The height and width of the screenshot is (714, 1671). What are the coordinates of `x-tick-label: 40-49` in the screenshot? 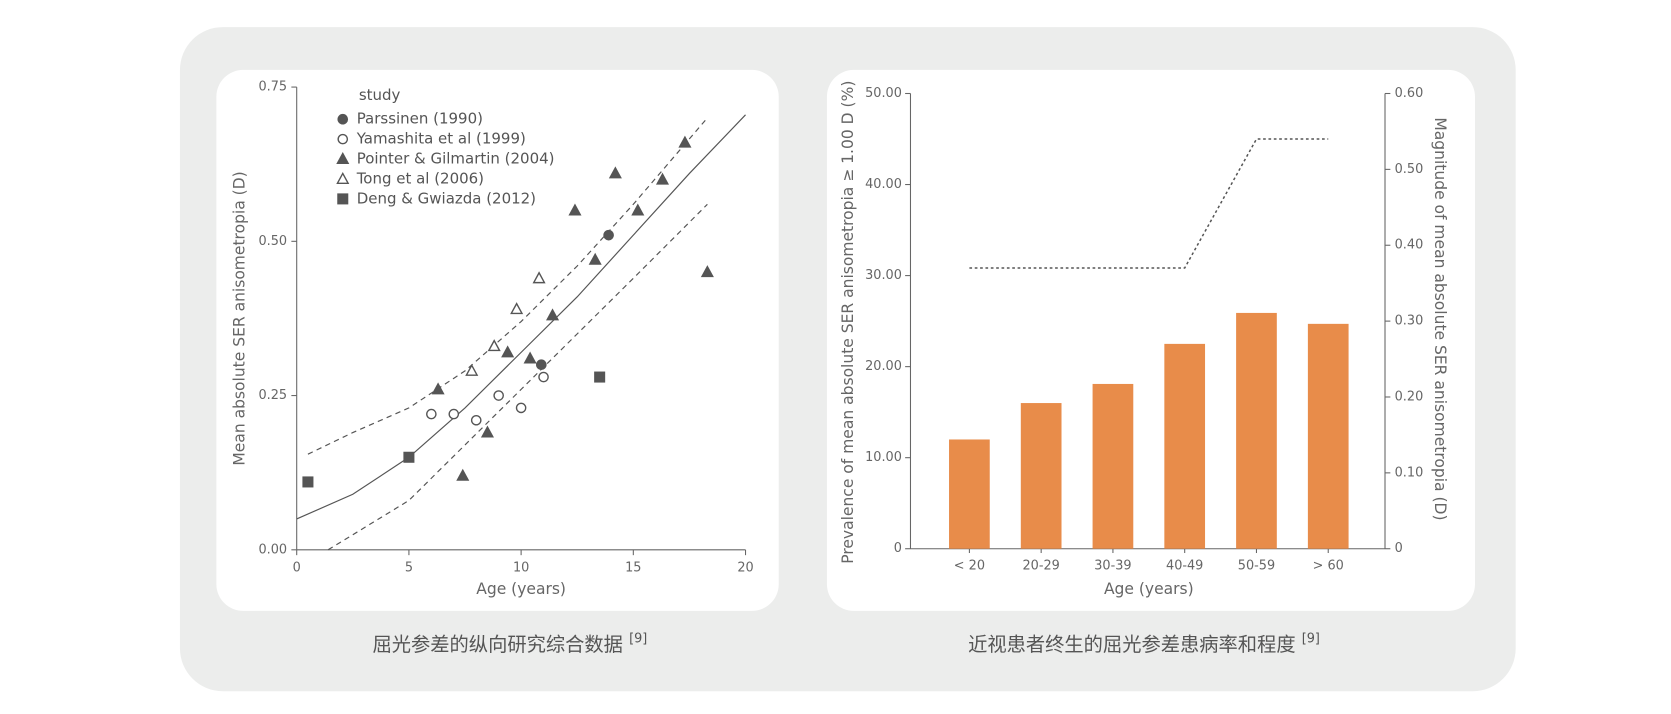 It's located at (1184, 565).